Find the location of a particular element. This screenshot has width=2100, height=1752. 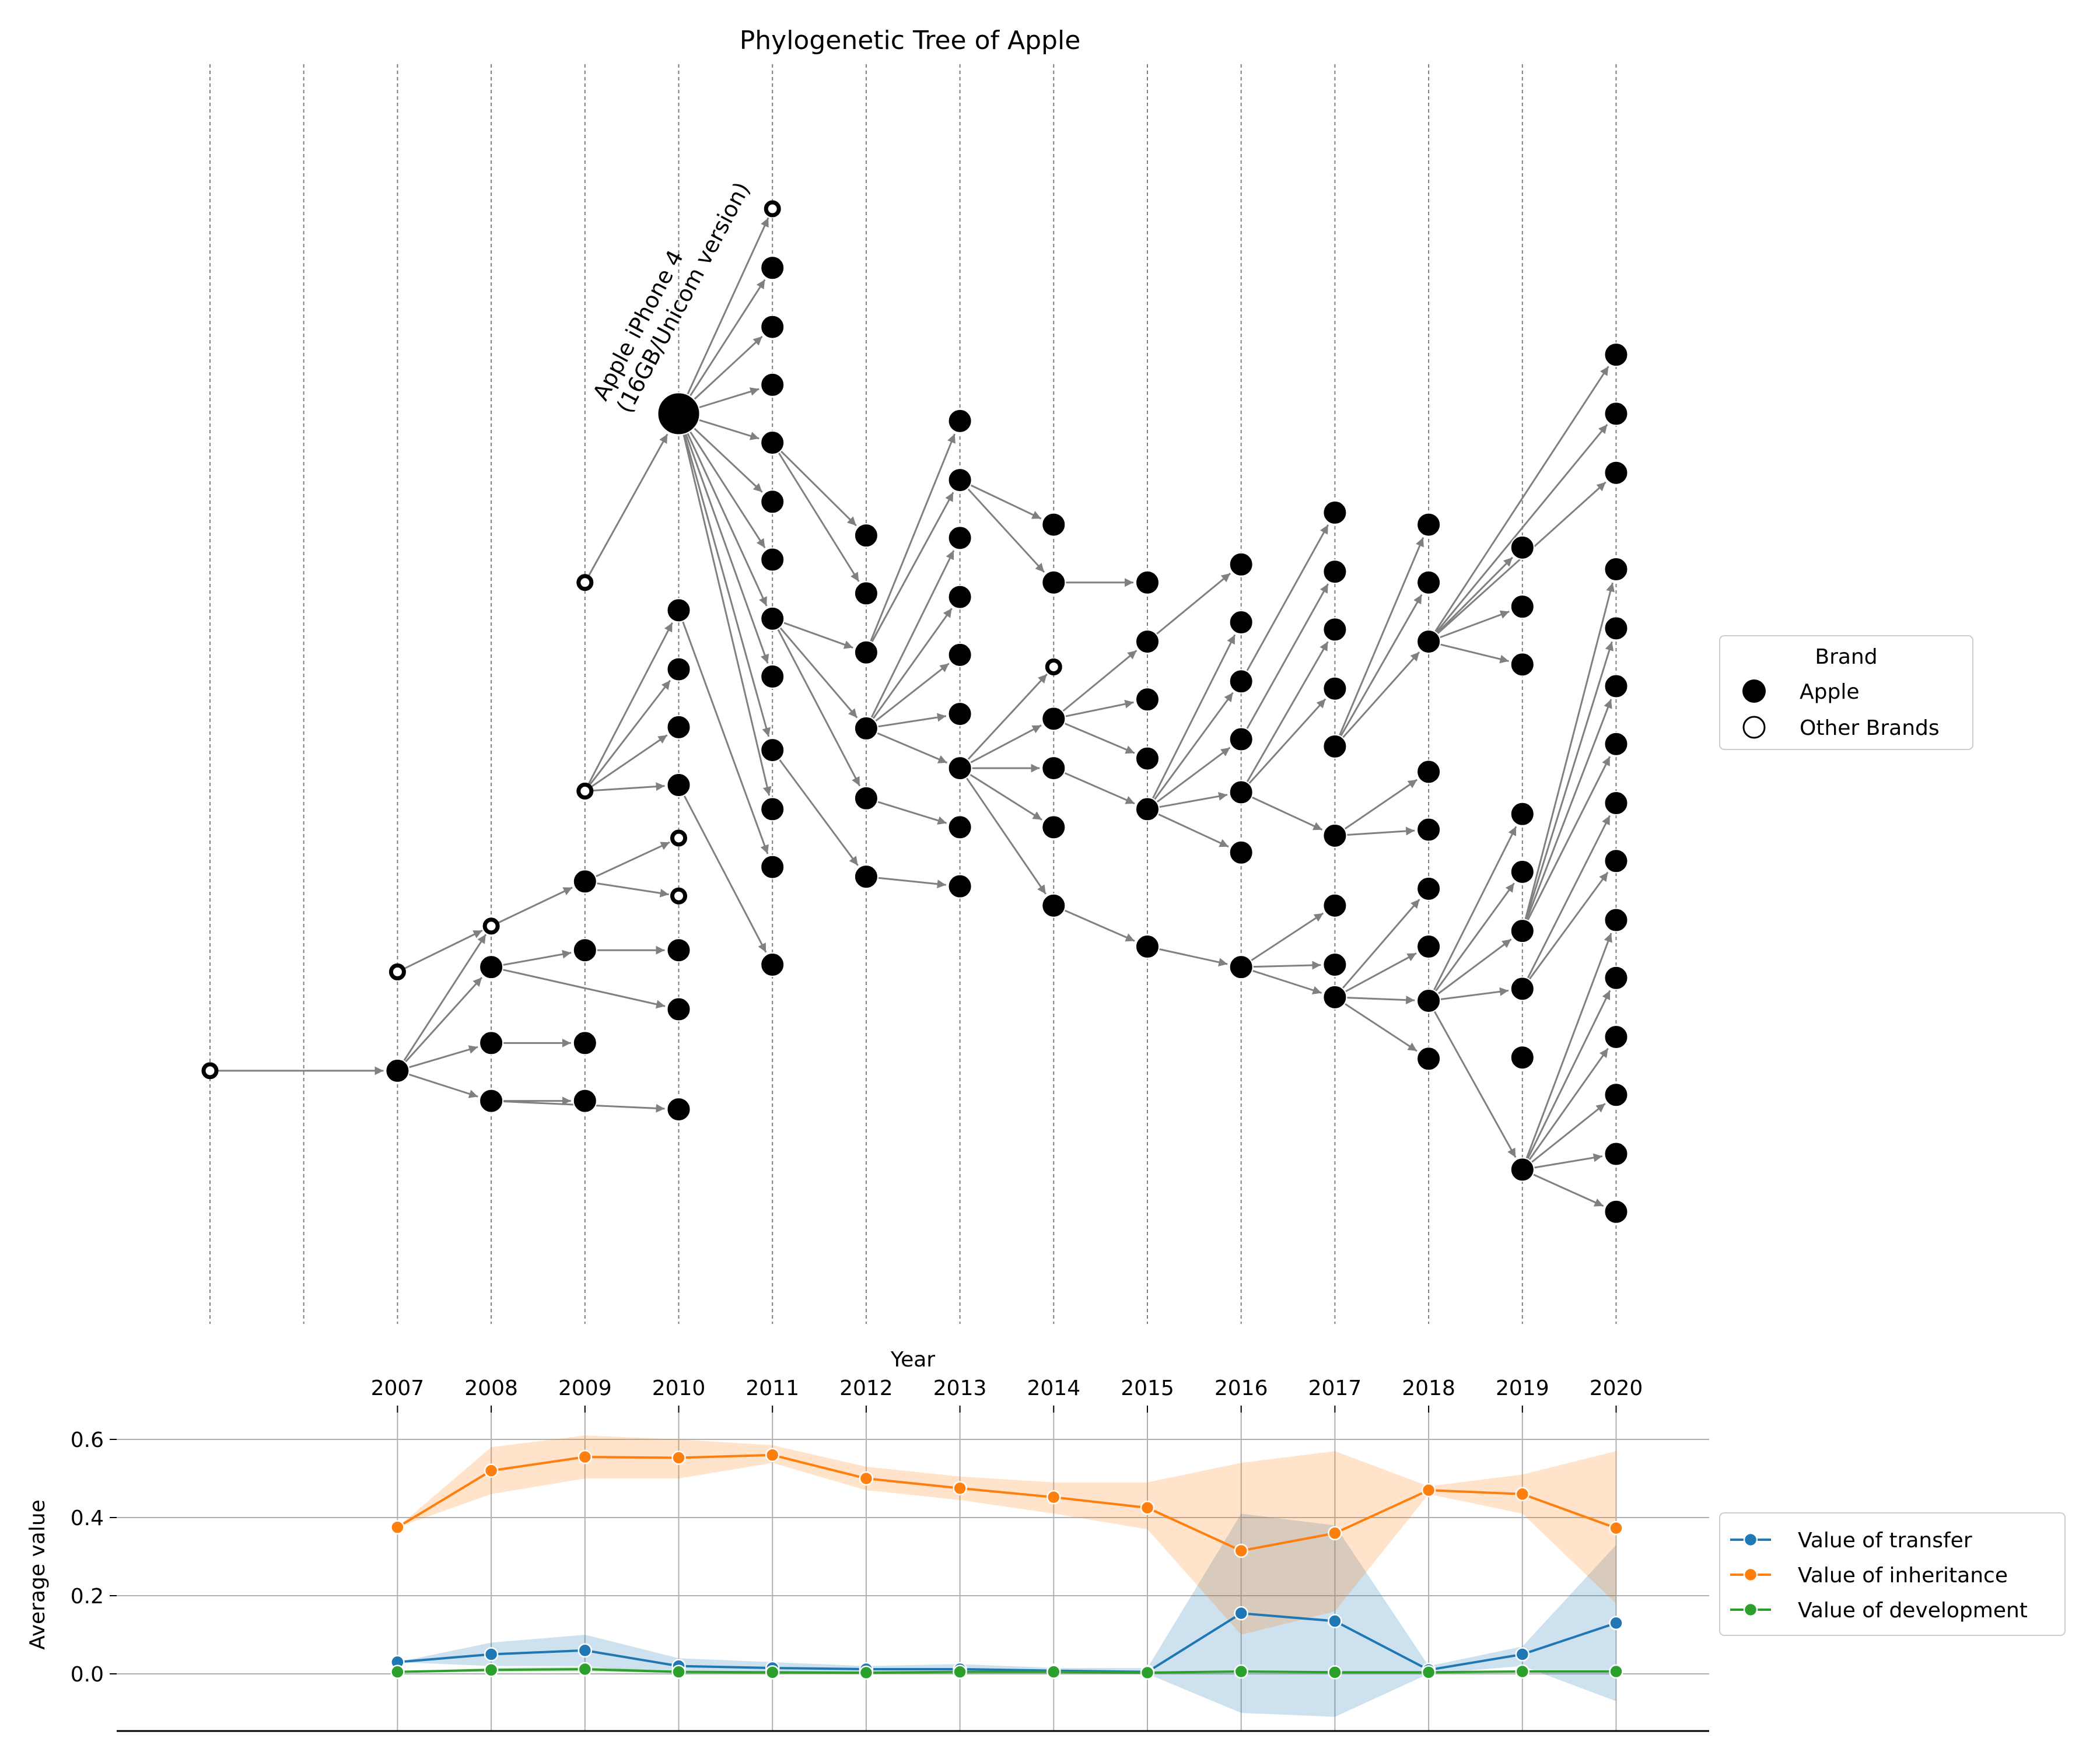

x-axis-label: Year is located at coordinates (912, 1360).